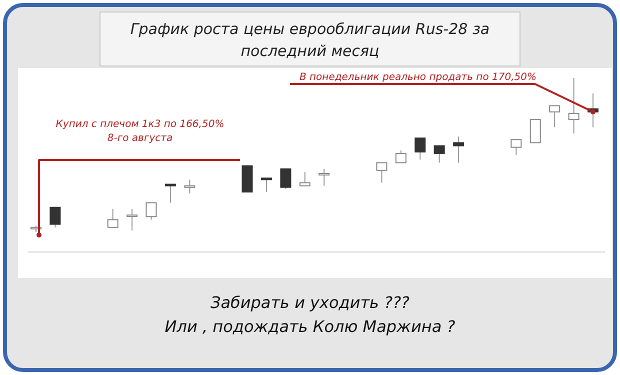 The height and width of the screenshot is (375, 620). I want to click on annotation: Купил с плечом 1к3 по 166,50% 8-го августа, so click(140, 131).